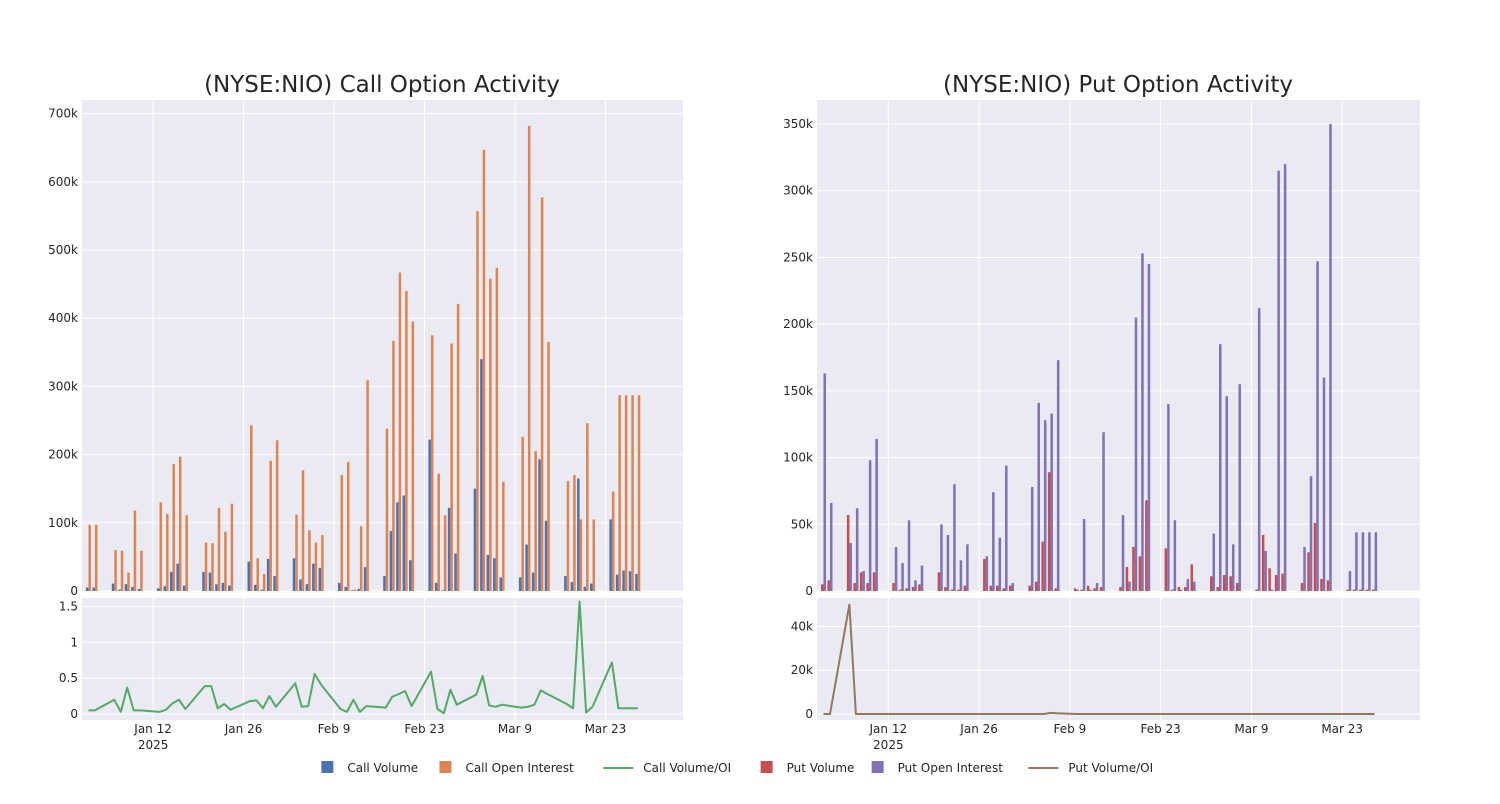  Describe the element at coordinates (1118, 85) in the screenshot. I see `chart-title: (NYSE:NIO) Put Option Activity` at that location.